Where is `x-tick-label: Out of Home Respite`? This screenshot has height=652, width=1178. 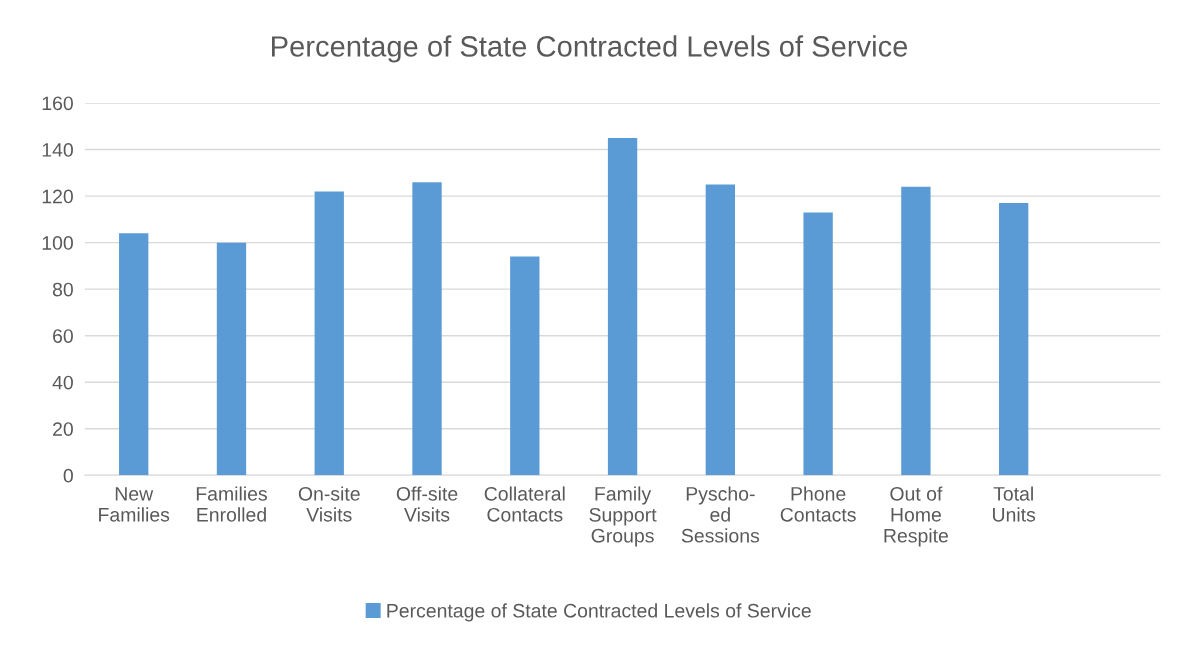
x-tick-label: Out of Home Respite is located at coordinates (916, 516).